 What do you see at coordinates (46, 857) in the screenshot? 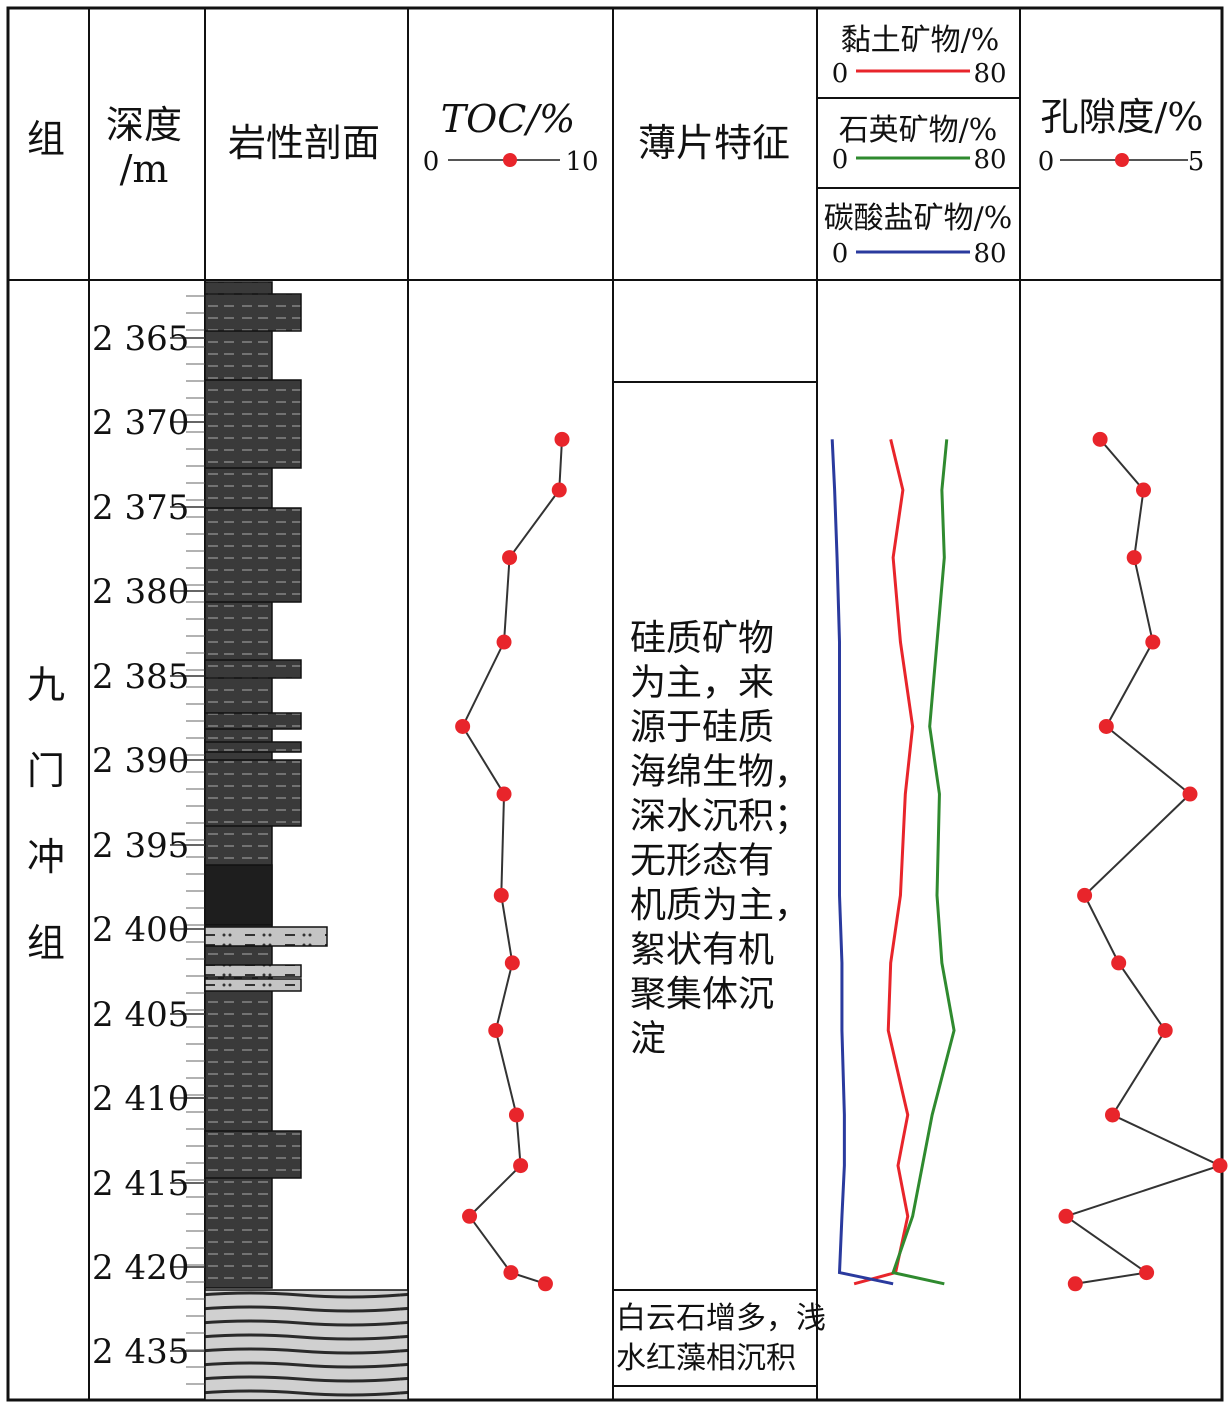
I see `formation-char-3: 冲` at bounding box center [46, 857].